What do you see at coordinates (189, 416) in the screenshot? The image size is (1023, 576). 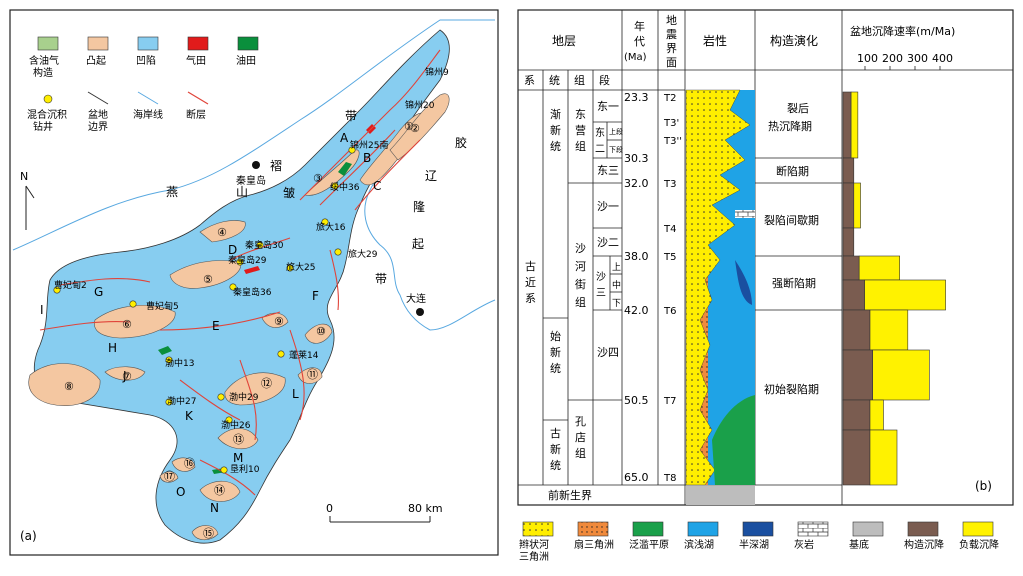 I see `zone-label-K: K` at bounding box center [189, 416].